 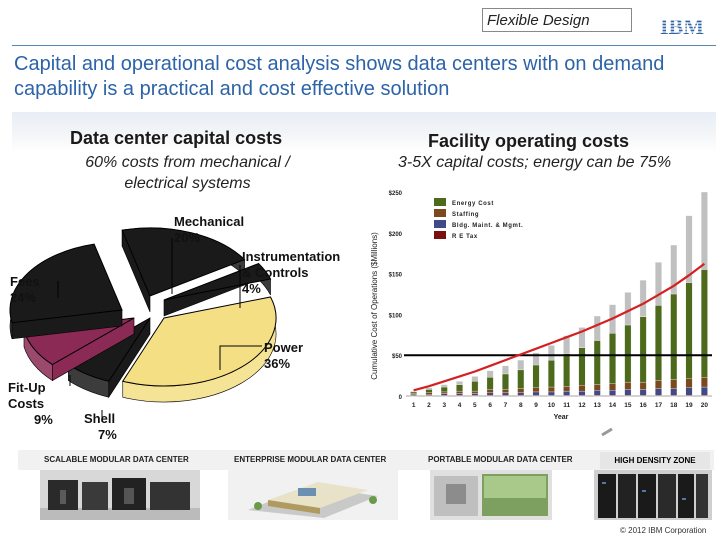 I want to click on x-tick-label: 8, so click(x=521, y=405).